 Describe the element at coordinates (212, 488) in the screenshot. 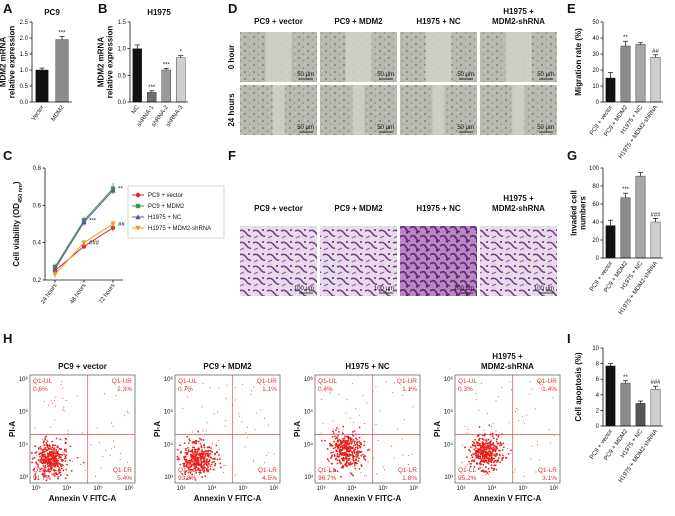

I see `x-tick-label: 10⁴` at that location.